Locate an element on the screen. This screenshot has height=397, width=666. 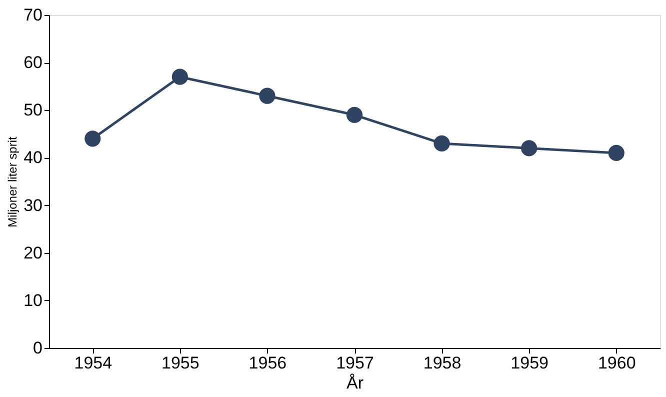
x-tick-label: 1960 is located at coordinates (617, 363).